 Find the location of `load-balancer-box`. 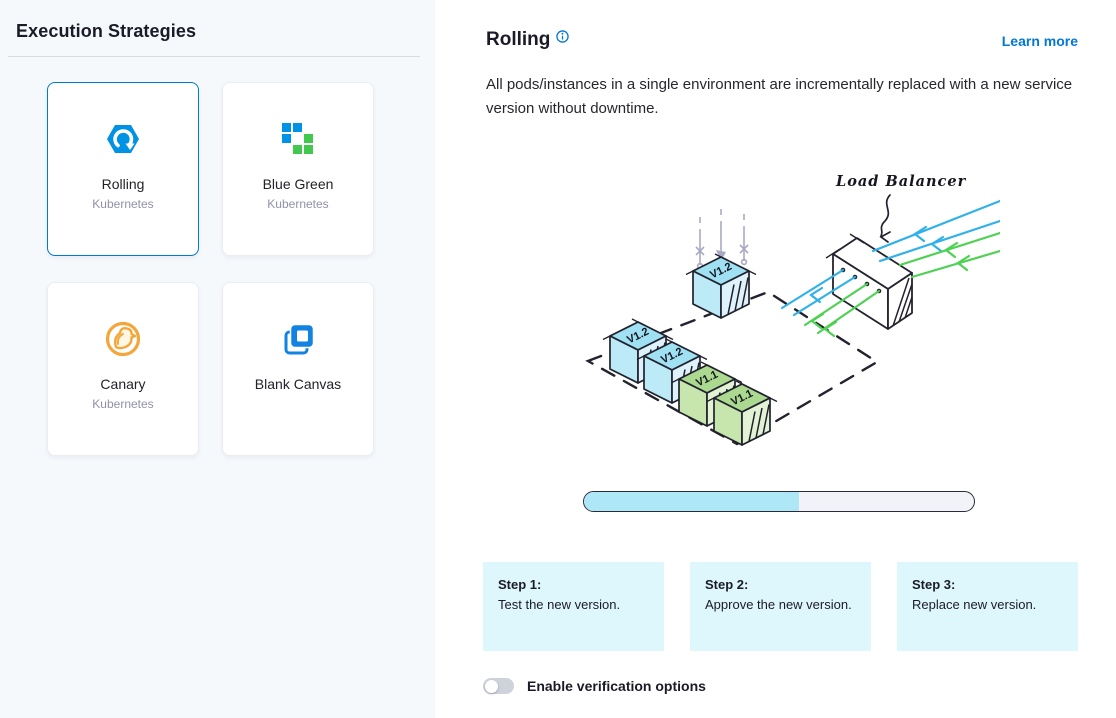

load-balancer-box is located at coordinates (869, 281).